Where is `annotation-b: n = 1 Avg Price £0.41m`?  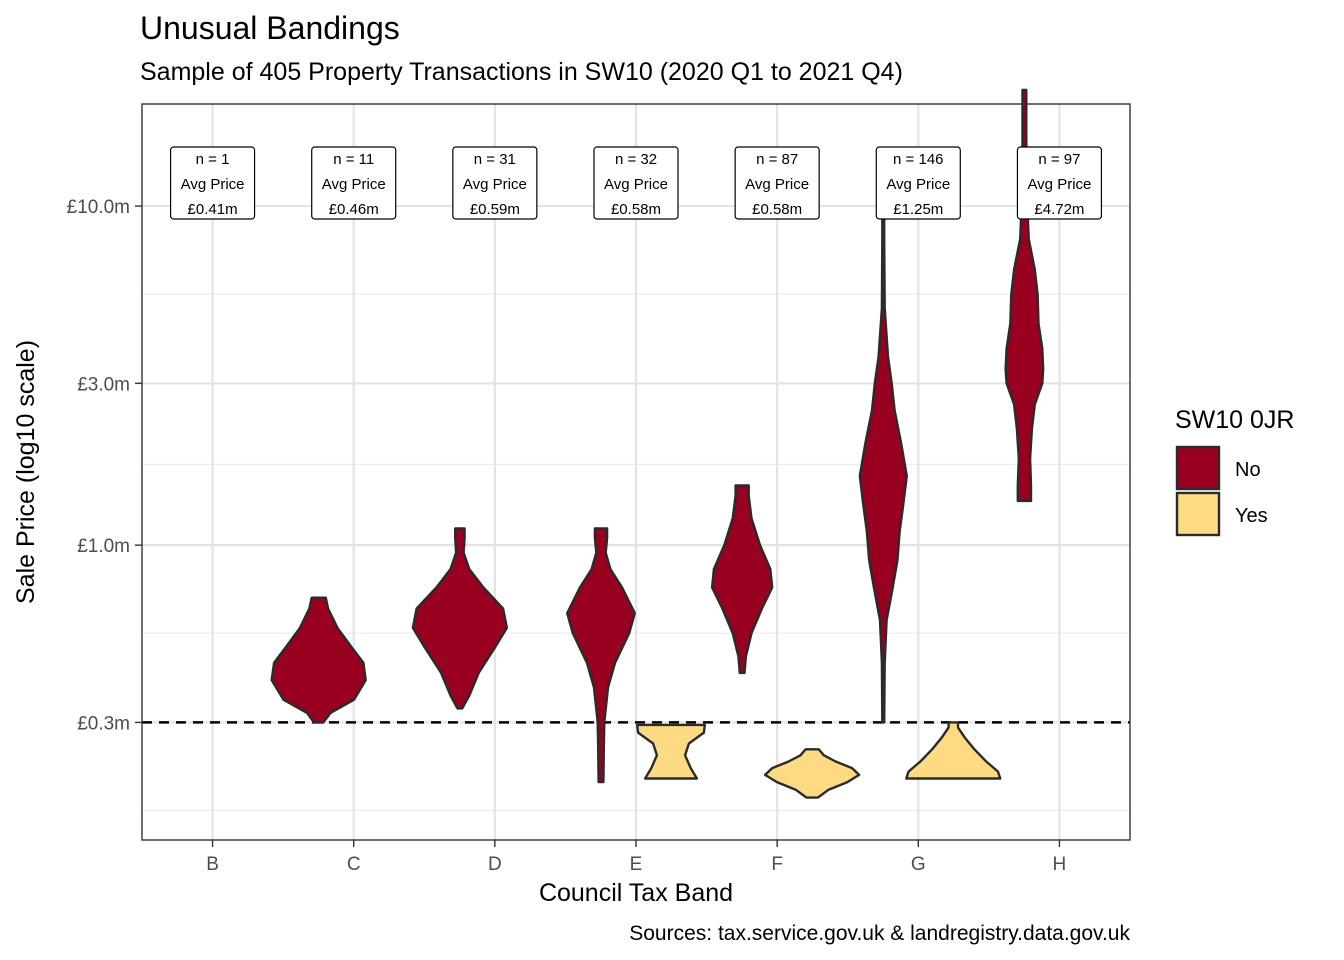 annotation-b: n = 1 Avg Price £0.41m is located at coordinates (212, 183).